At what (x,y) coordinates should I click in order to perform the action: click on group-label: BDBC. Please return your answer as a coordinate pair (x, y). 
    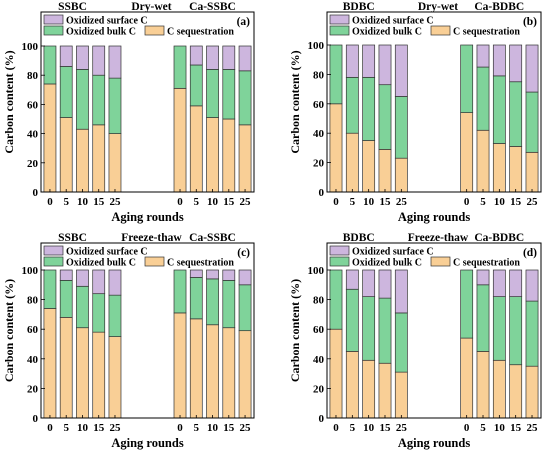
    Looking at the image, I should click on (359, 7).